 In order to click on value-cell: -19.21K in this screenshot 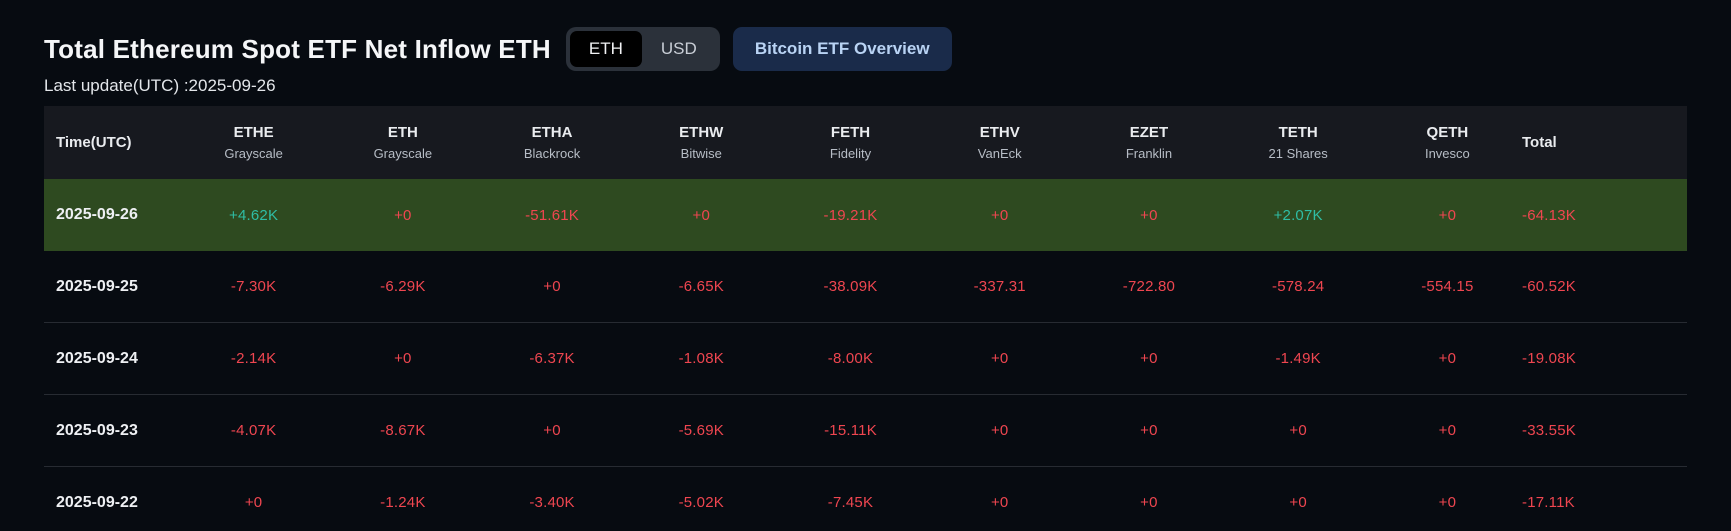, I will do `click(850, 215)`.